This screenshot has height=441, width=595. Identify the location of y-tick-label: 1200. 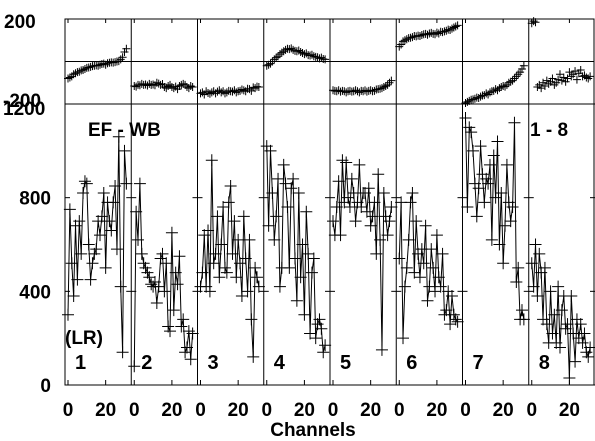
(24, 109).